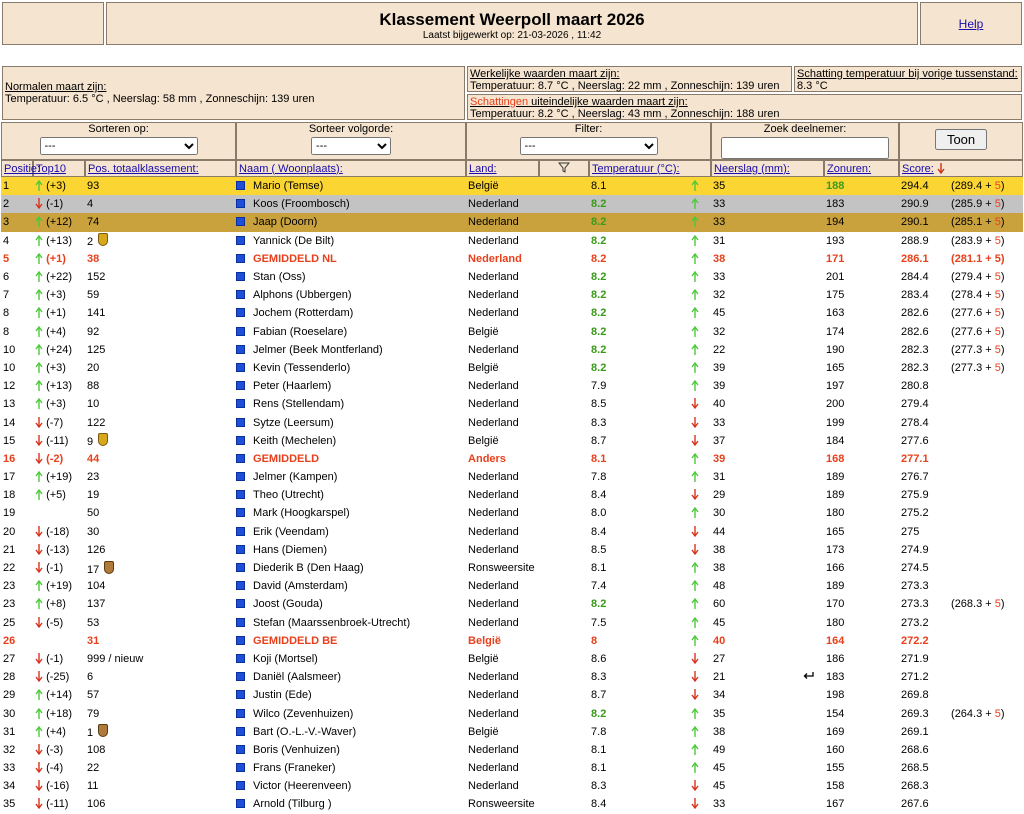 The height and width of the screenshot is (814, 1024). Describe the element at coordinates (17, 204) in the screenshot. I see `position: 2` at that location.